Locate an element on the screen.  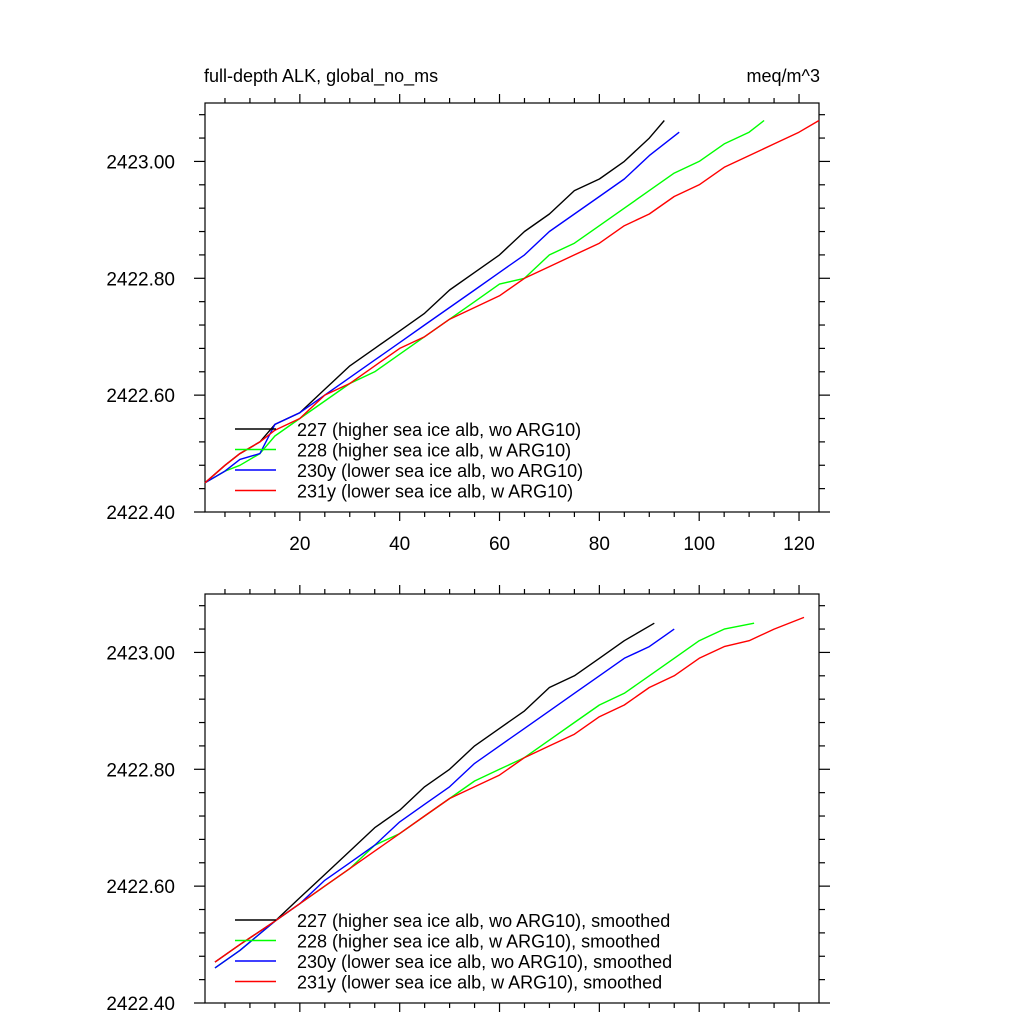
x-tick-label: 100 is located at coordinates (699, 544).